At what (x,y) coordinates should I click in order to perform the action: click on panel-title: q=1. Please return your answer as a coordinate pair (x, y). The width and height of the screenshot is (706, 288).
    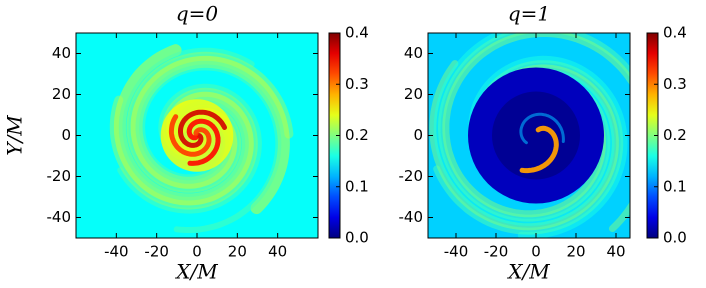
    Looking at the image, I should click on (529, 14).